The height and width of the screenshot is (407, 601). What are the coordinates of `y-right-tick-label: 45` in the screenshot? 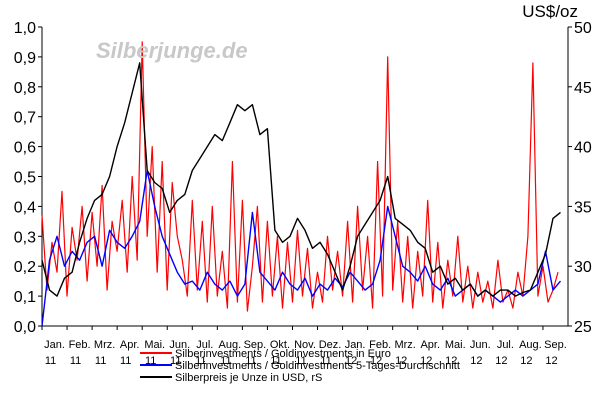 It's located at (583, 88).